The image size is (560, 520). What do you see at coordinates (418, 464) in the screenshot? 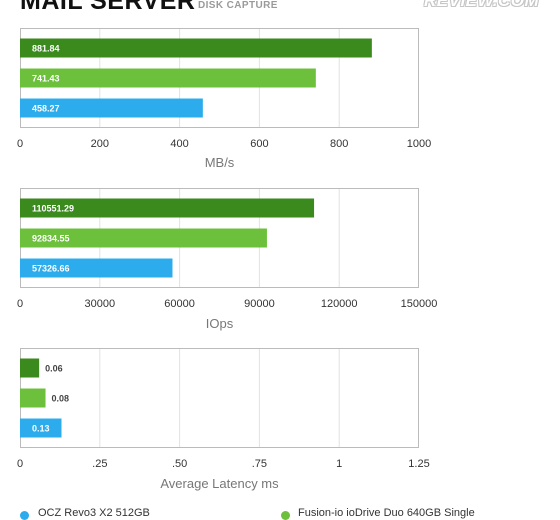
I see `tick-label: 1.25` at bounding box center [418, 464].